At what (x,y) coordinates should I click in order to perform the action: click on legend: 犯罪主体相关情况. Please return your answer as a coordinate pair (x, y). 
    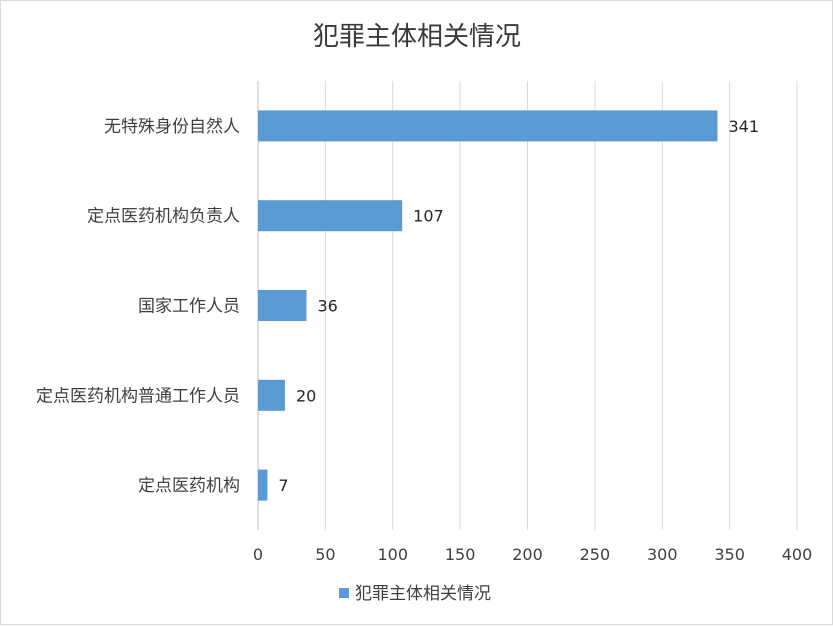
    Looking at the image, I should click on (415, 594).